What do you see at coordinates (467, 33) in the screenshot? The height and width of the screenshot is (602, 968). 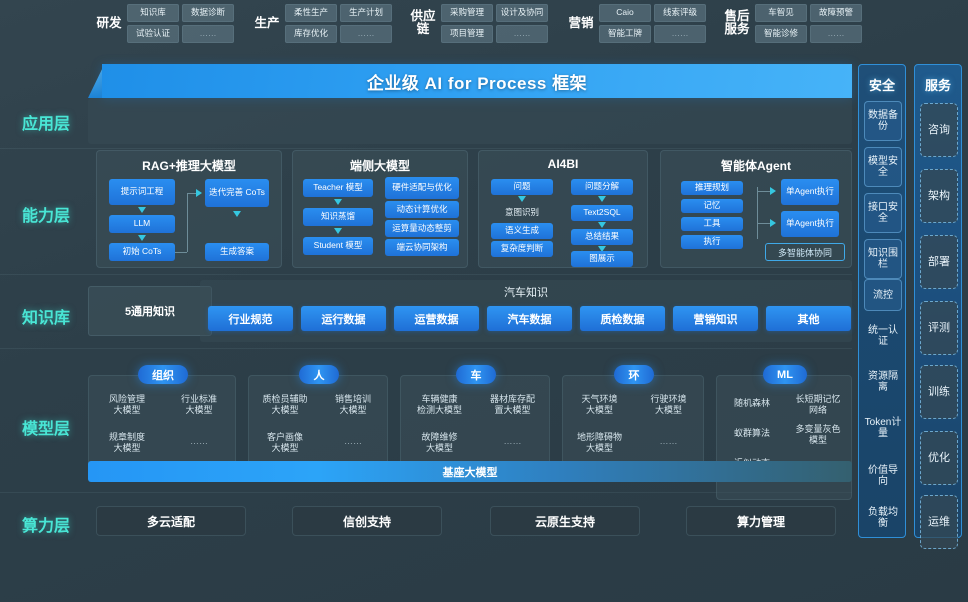 I see `application-cell: 项目管理` at bounding box center [467, 33].